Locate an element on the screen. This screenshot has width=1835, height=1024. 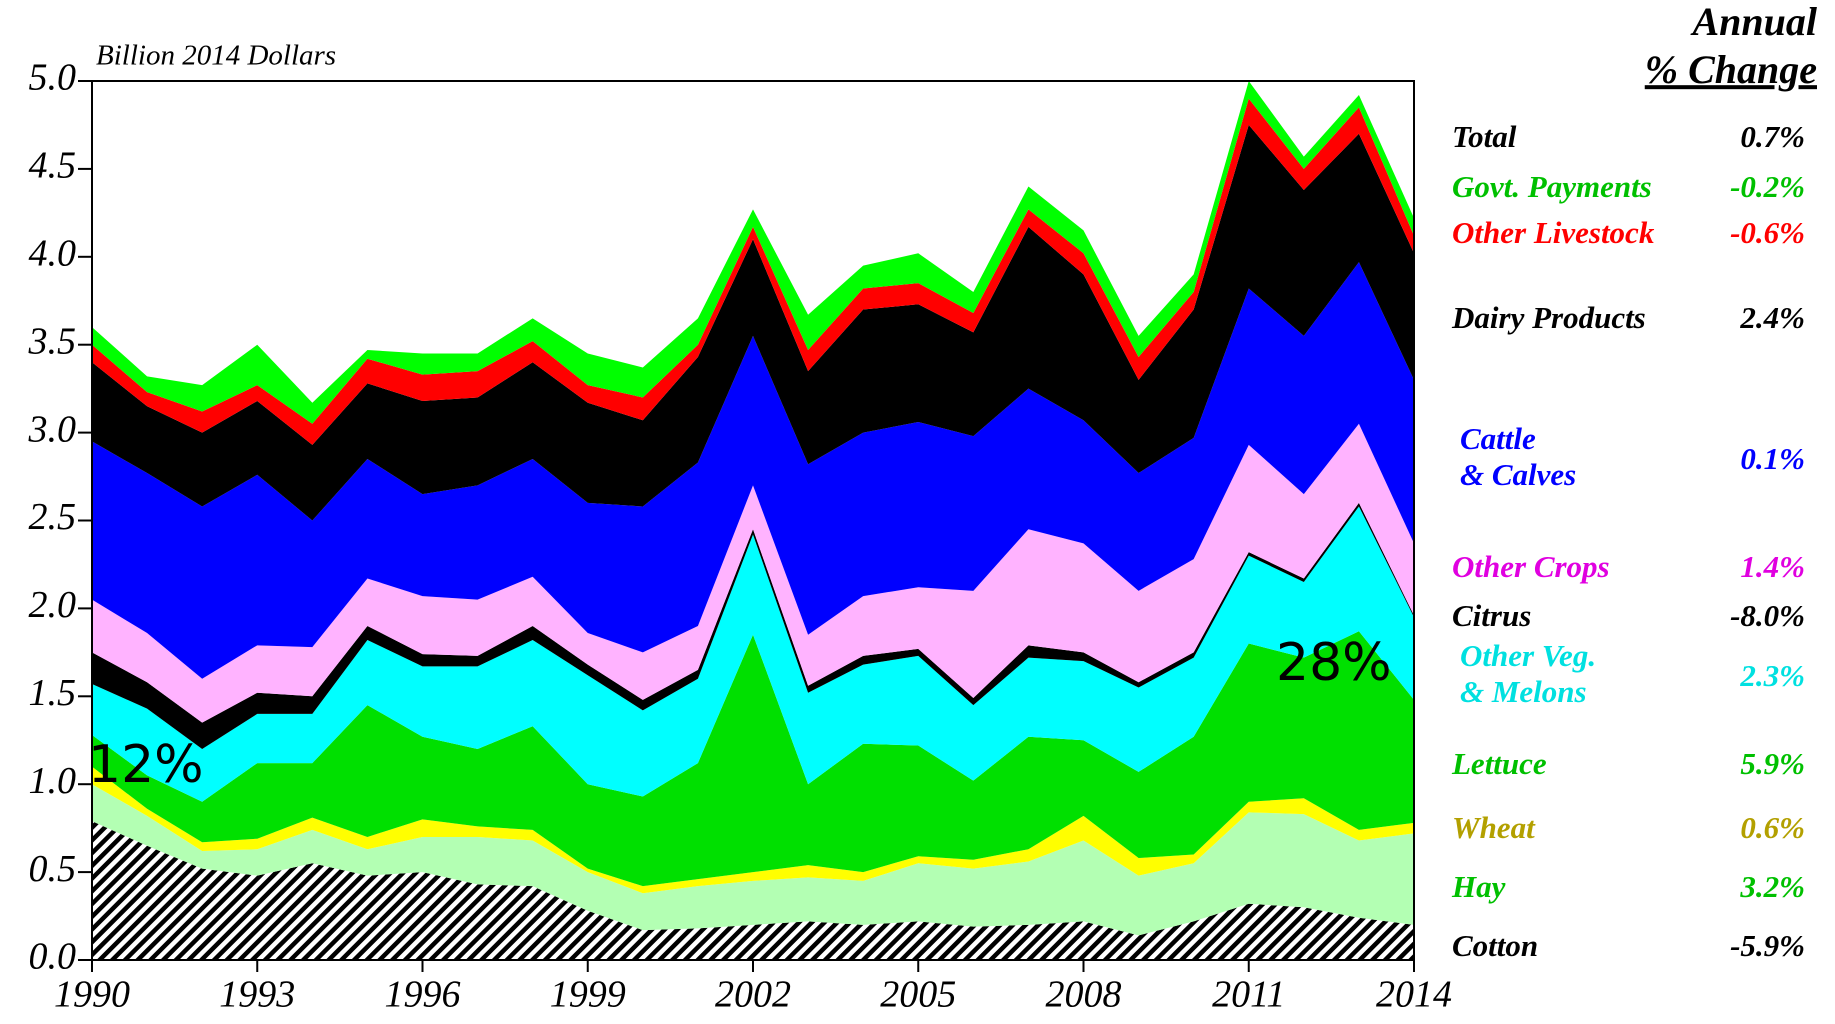
y-tick-label: 2.0 is located at coordinates (53, 605).